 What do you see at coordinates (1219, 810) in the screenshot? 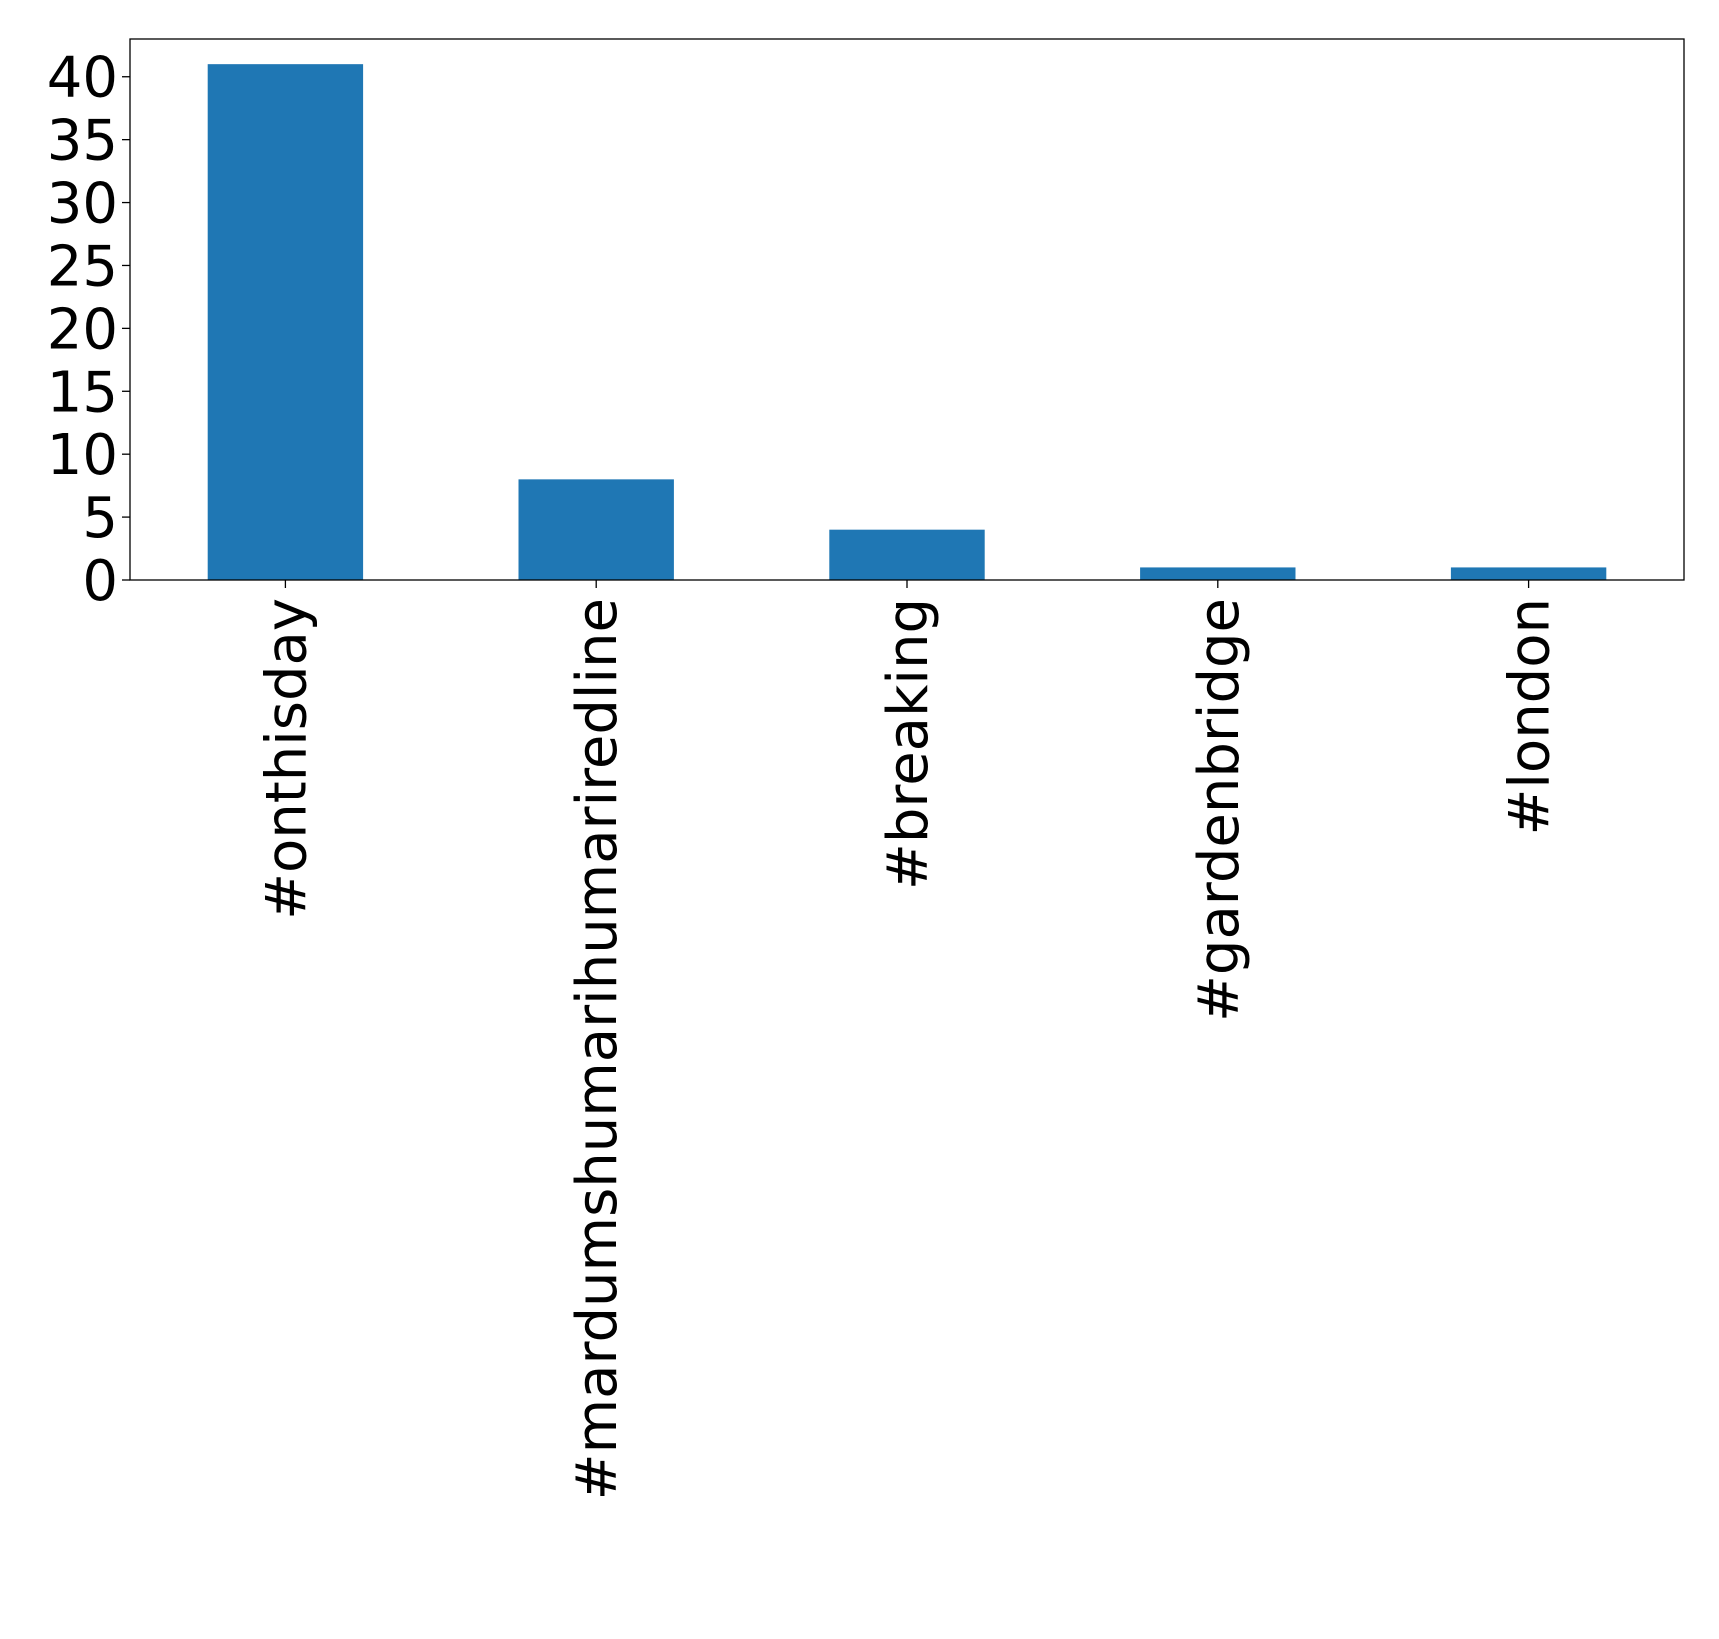
I see `x-tick-label: #gardenbridge` at bounding box center [1219, 810].